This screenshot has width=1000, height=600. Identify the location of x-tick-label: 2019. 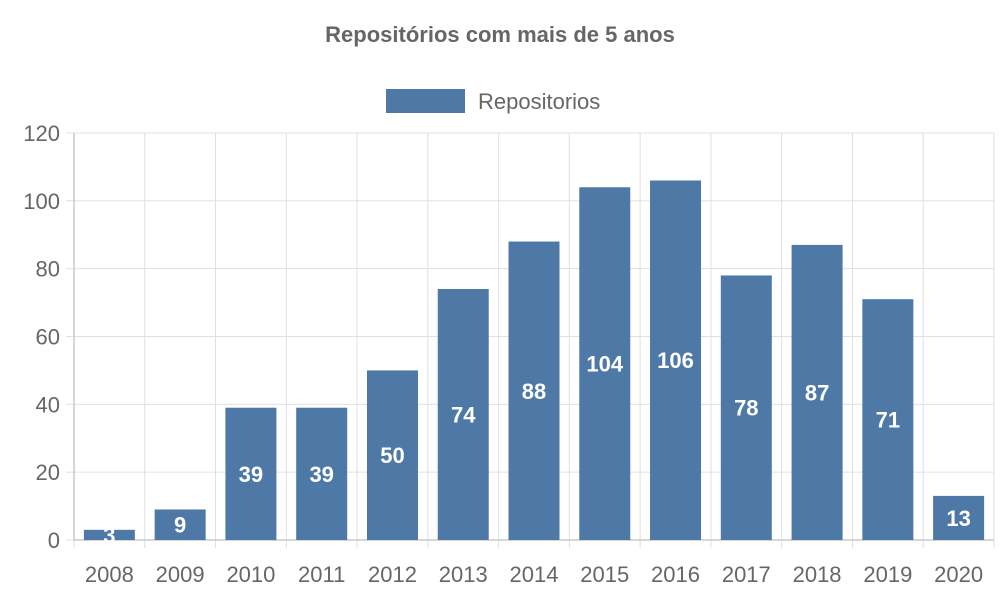
(887, 574).